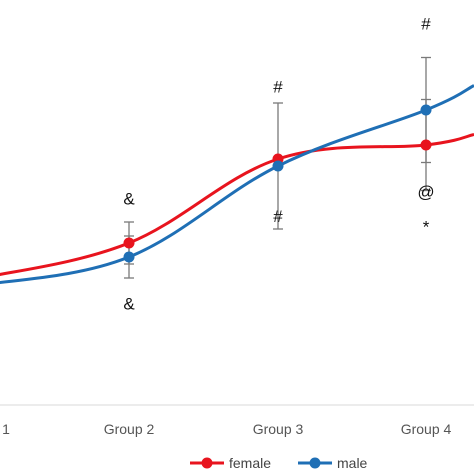  Describe the element at coordinates (278, 429) in the screenshot. I see `x-tick-label: Group 3` at that location.